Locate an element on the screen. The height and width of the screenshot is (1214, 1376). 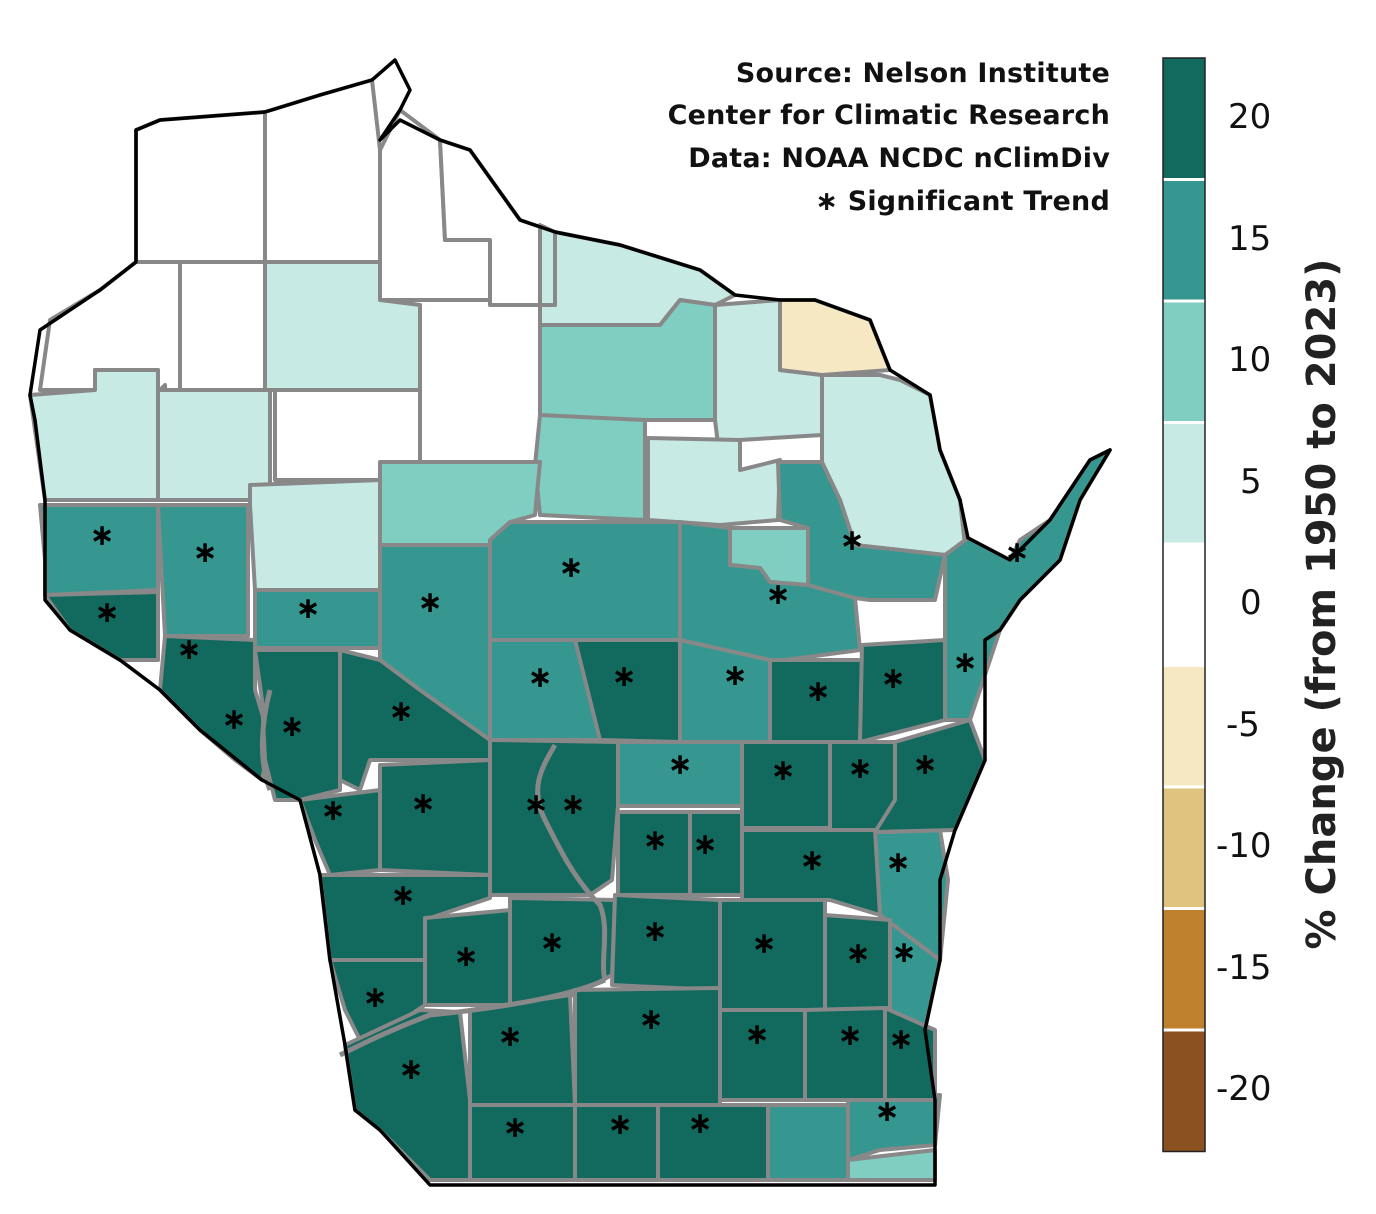
colorbar is located at coordinates (1184, 605).